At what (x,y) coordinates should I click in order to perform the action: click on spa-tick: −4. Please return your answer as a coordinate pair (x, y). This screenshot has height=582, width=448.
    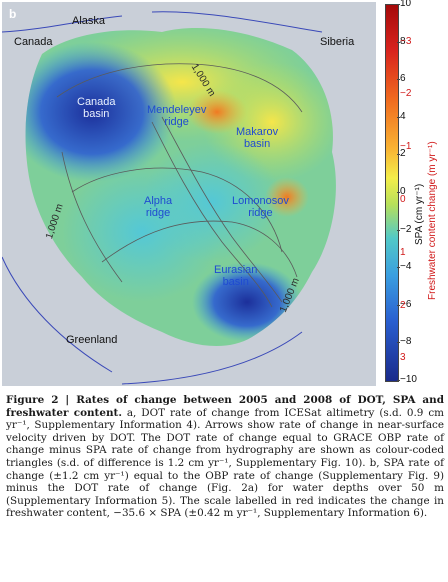
    Looking at the image, I should click on (406, 267).